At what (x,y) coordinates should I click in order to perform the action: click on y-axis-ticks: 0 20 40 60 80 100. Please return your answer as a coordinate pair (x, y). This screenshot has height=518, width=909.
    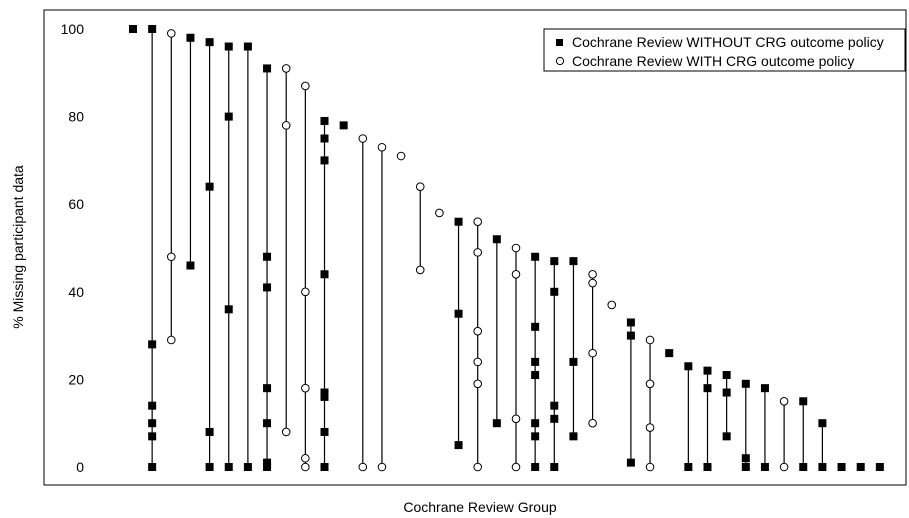
    Looking at the image, I should click on (73, 248).